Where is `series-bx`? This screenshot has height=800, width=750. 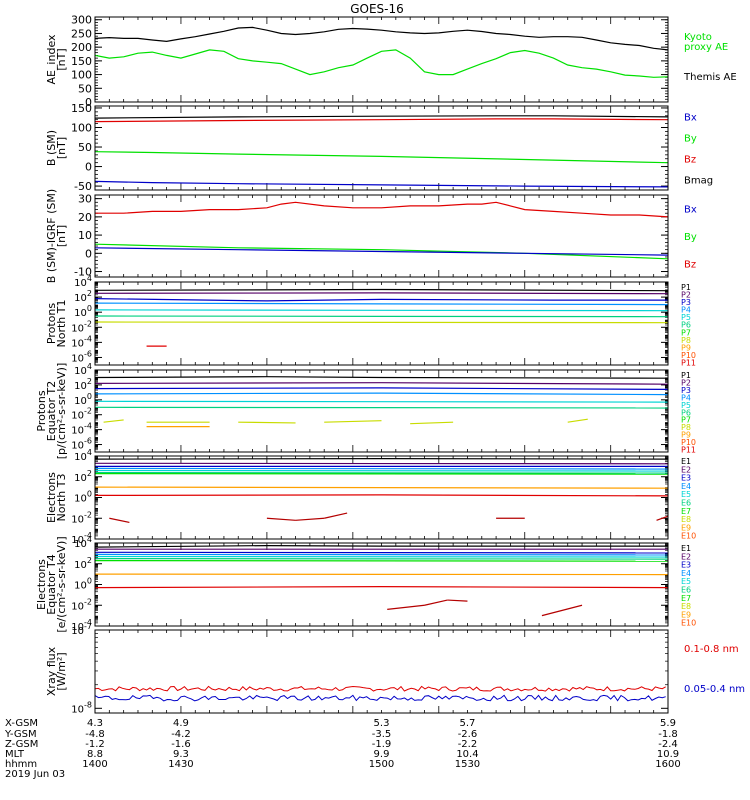
series-bx is located at coordinates (381, 251).